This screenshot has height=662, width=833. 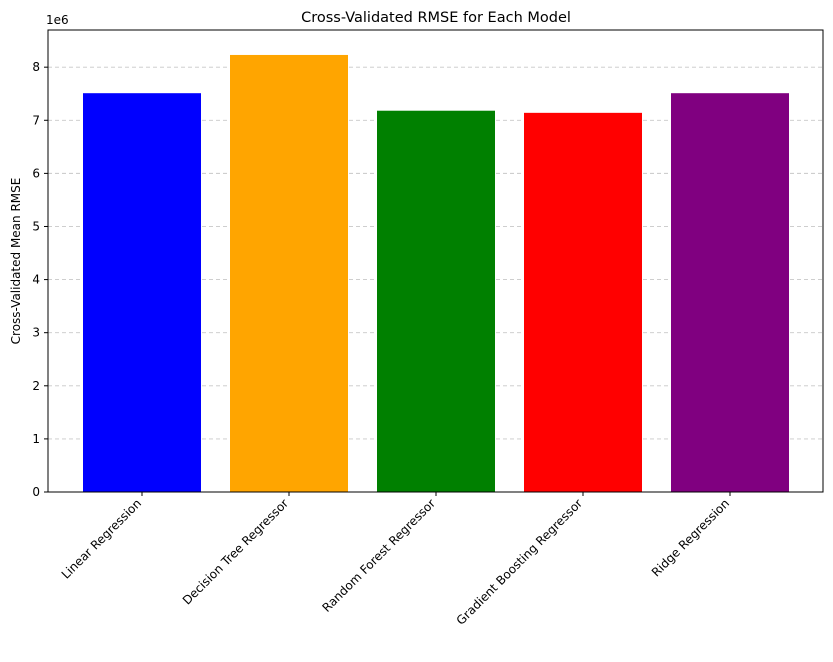 I want to click on y-tick-label: 3, so click(x=36, y=333).